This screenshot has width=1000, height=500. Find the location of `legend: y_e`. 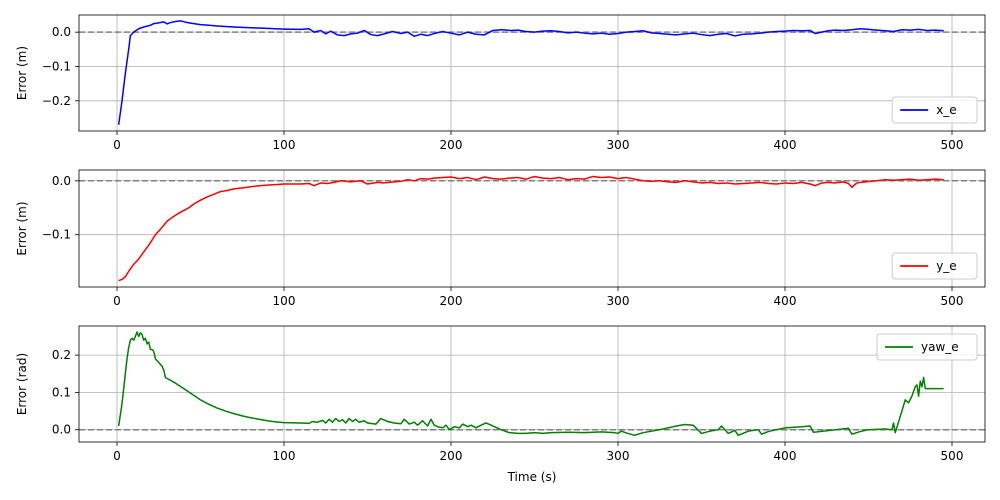

legend: y_e is located at coordinates (934, 266).